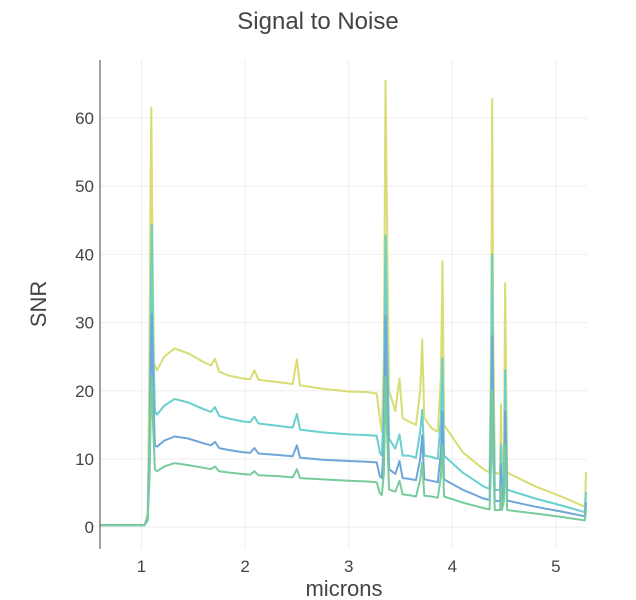 The width and height of the screenshot is (636, 600). What do you see at coordinates (348, 566) in the screenshot?
I see `x-tick-label: 3` at bounding box center [348, 566].